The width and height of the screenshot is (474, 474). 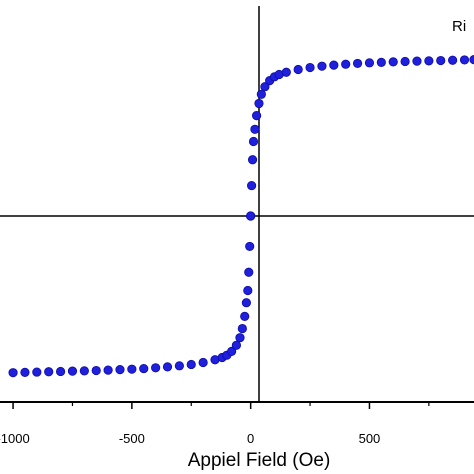 I want to click on x-tick-label: 500, so click(x=370, y=438).